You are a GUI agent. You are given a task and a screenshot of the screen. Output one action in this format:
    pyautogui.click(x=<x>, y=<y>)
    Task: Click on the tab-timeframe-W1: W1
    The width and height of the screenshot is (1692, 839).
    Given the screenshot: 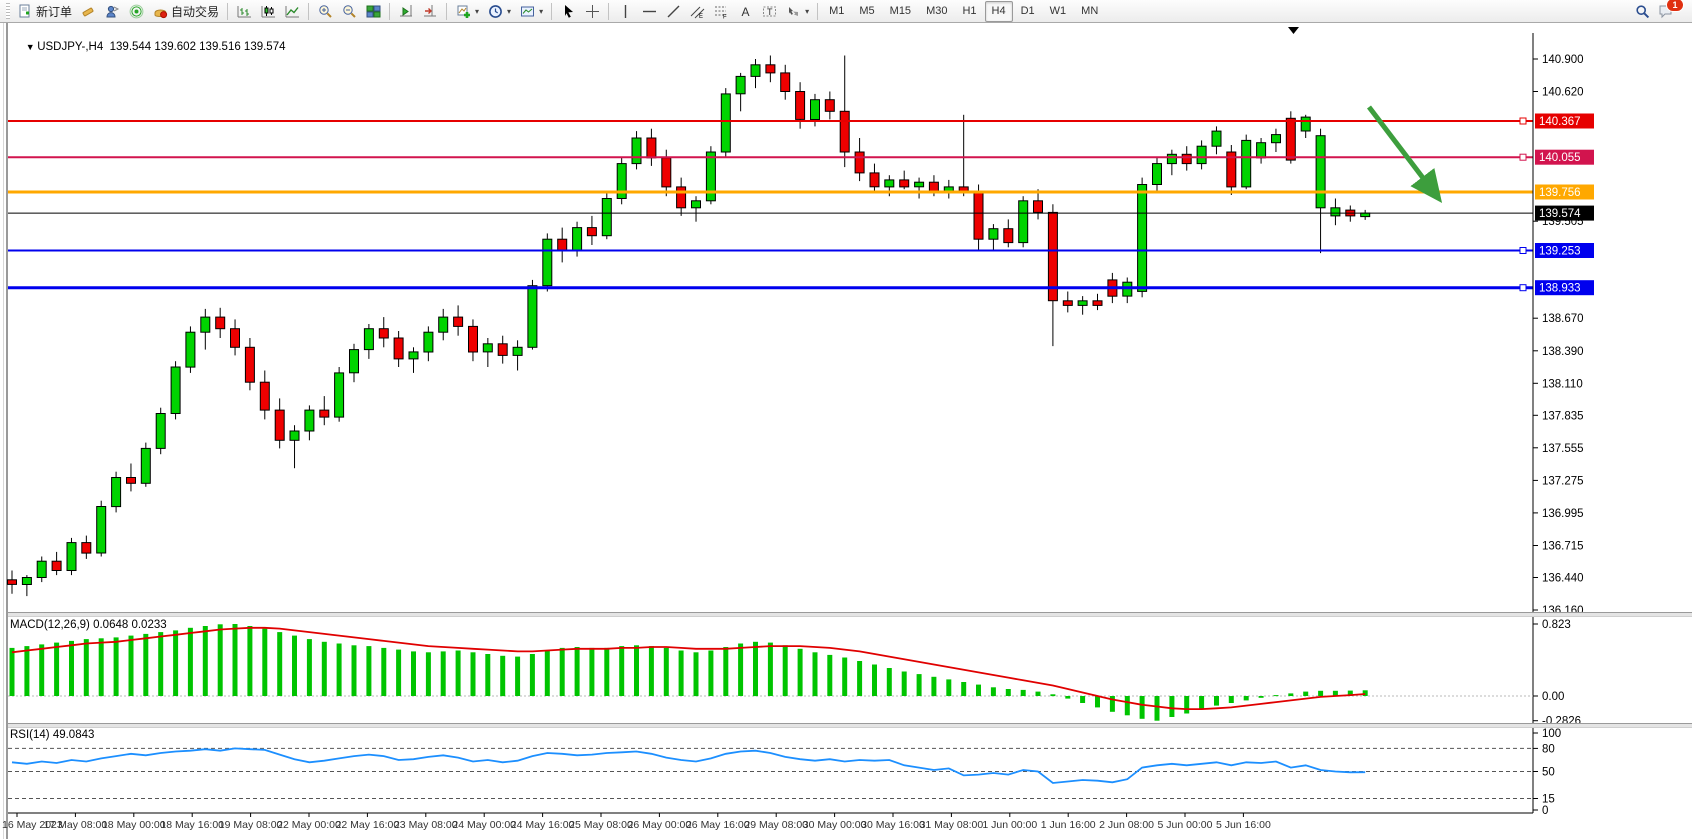 What is the action you would take?
    pyautogui.click(x=1058, y=11)
    